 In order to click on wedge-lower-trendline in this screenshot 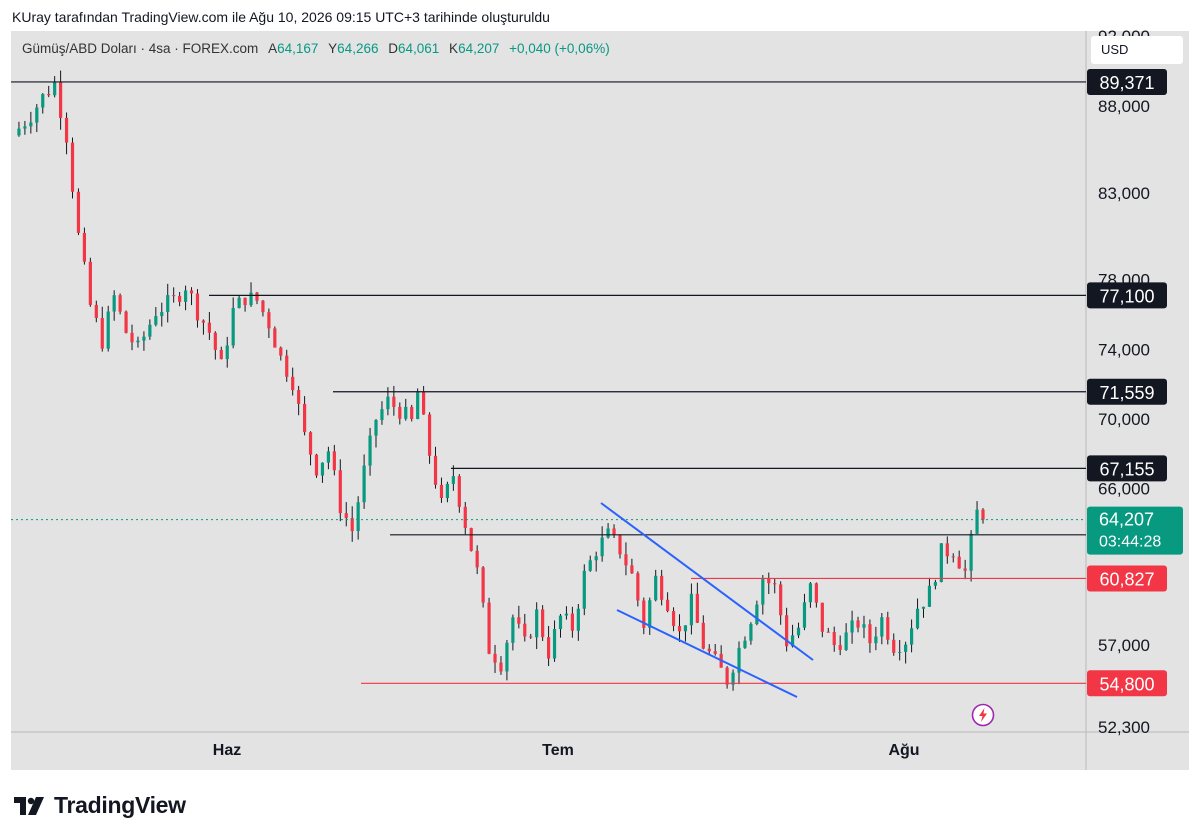, I will do `click(707, 653)`.